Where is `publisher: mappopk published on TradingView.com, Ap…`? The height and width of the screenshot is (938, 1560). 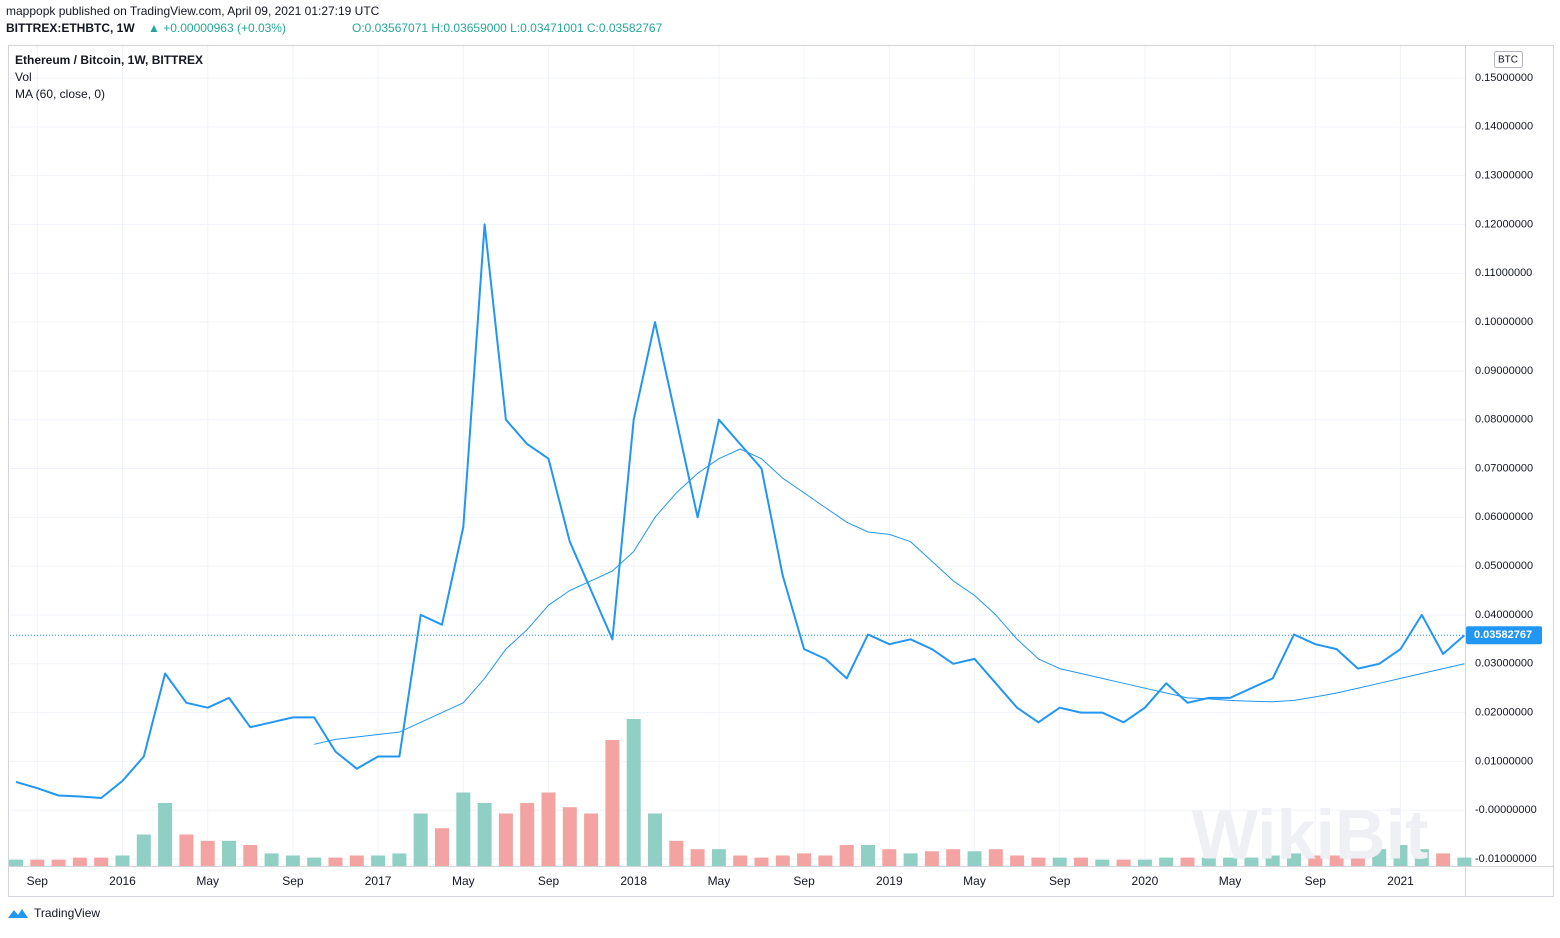 publisher: mappopk published on TradingView.com, Ap… is located at coordinates (193, 11).